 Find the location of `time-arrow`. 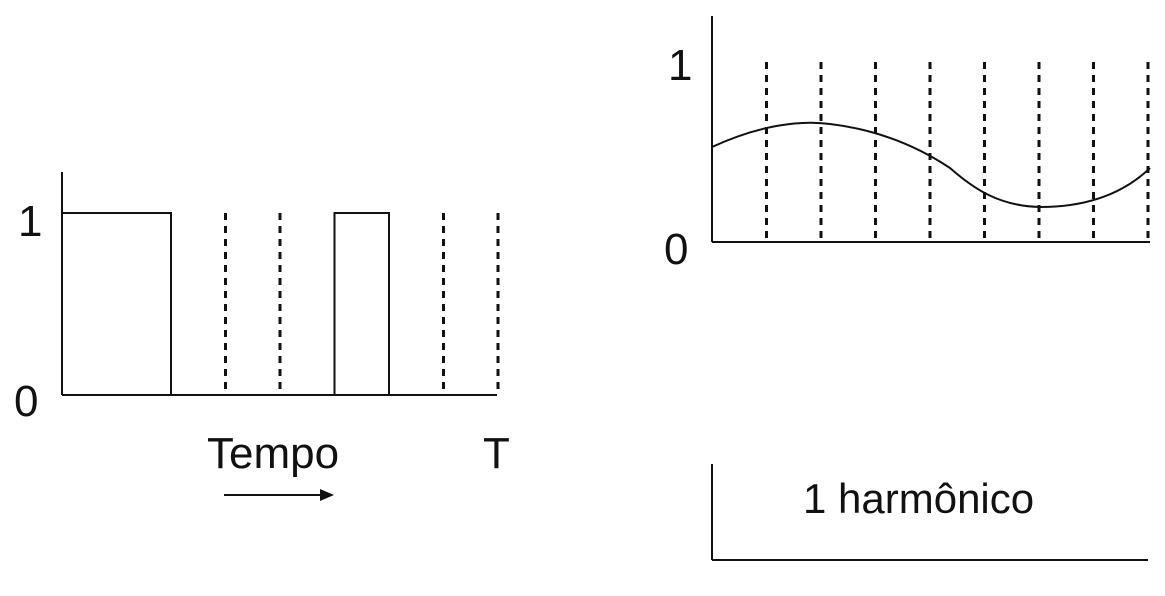

time-arrow is located at coordinates (279, 495).